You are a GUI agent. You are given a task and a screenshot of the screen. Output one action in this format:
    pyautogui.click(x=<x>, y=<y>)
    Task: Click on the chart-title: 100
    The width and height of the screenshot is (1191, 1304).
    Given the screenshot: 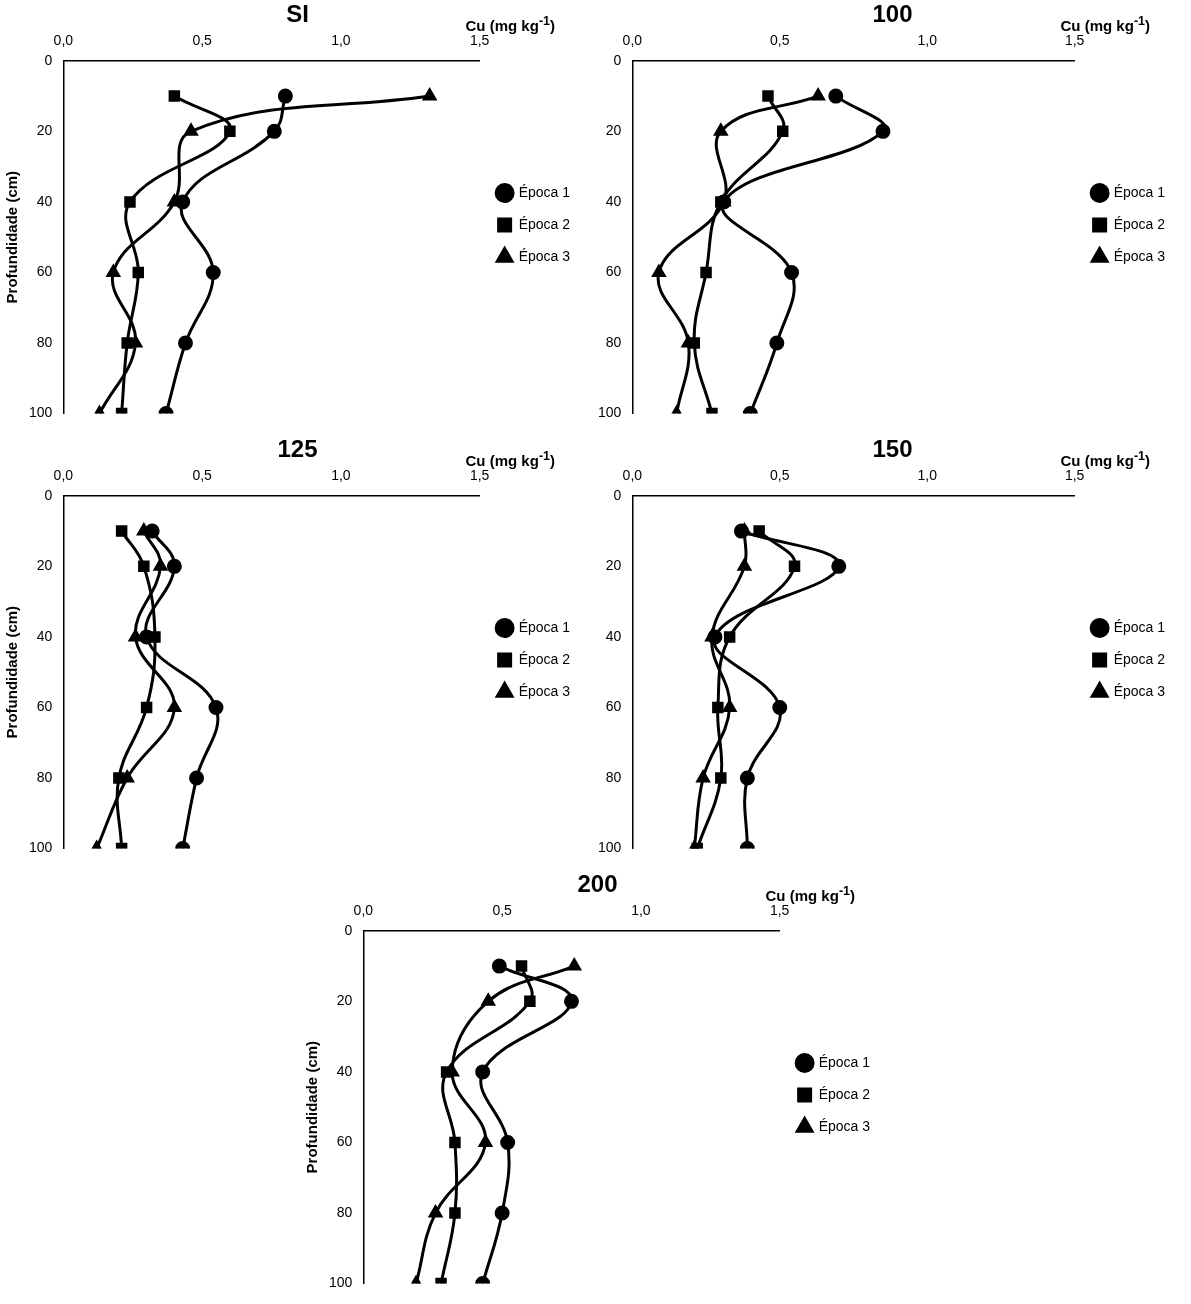 What is the action you would take?
    pyautogui.click(x=892, y=13)
    